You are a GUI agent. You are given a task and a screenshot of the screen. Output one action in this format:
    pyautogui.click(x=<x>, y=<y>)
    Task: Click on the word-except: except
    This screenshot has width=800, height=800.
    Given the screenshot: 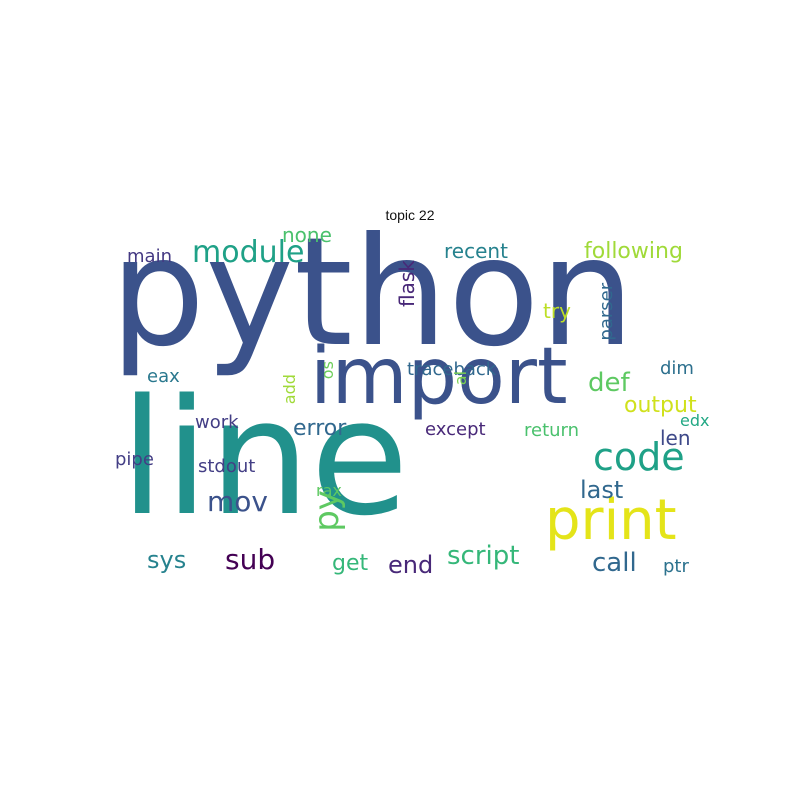 What is the action you would take?
    pyautogui.click(x=455, y=429)
    